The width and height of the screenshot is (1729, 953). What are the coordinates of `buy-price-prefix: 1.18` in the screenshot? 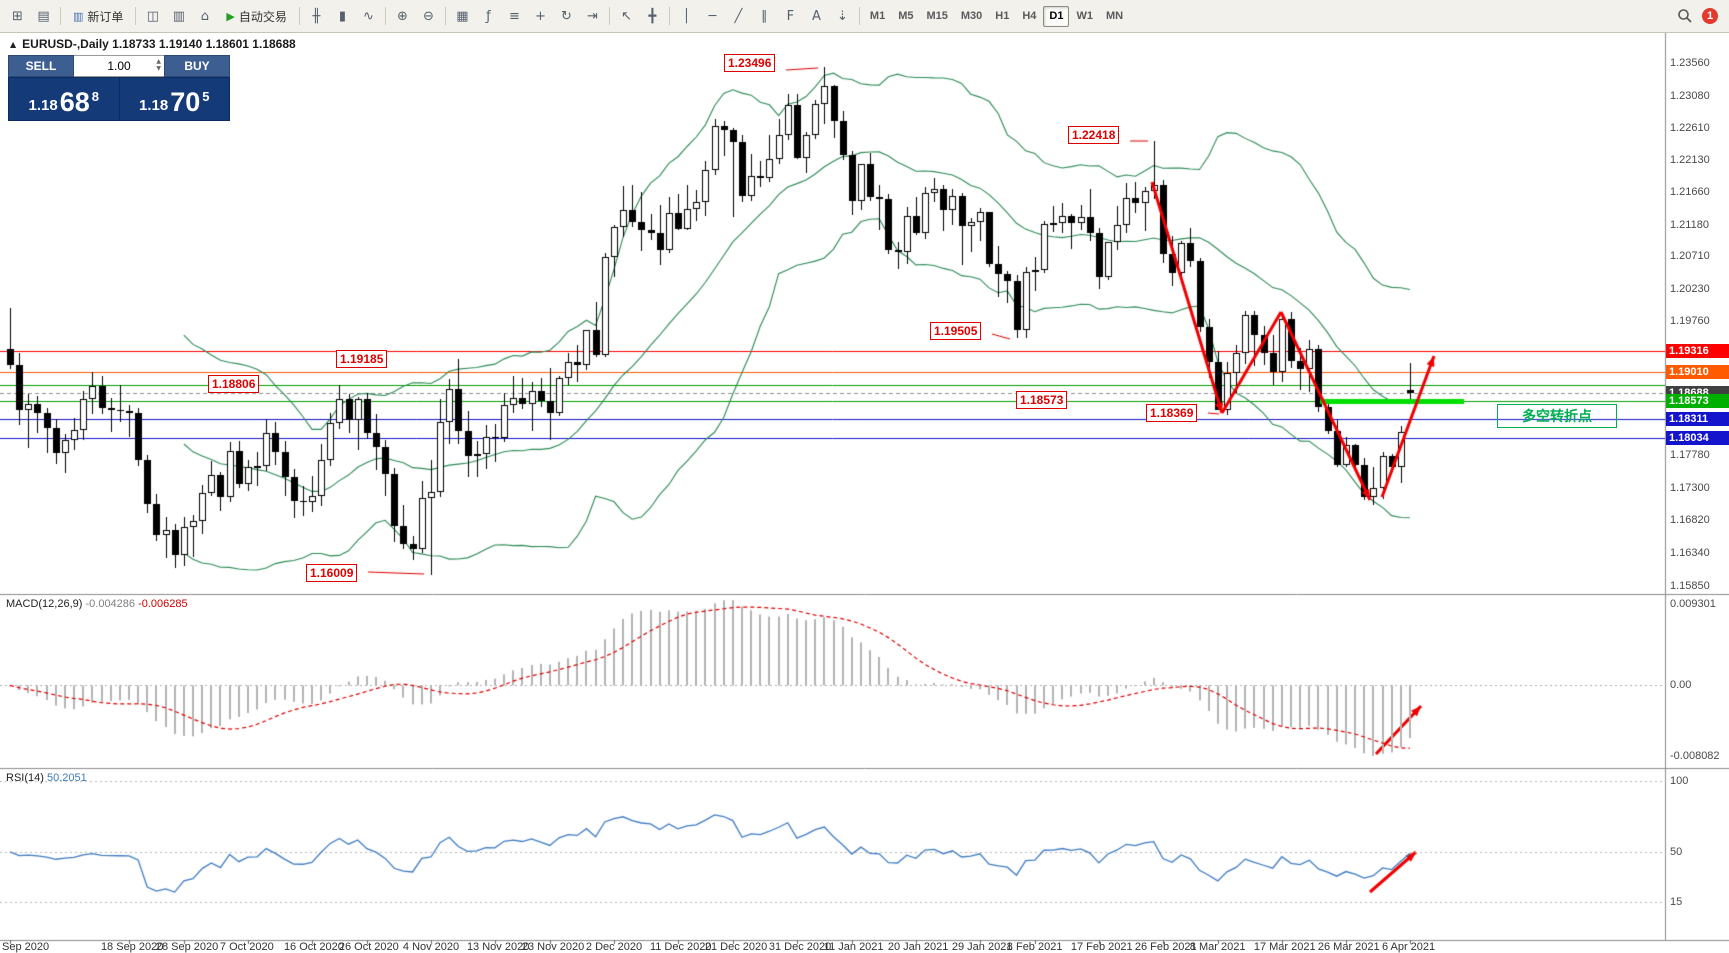 It's located at (154, 105).